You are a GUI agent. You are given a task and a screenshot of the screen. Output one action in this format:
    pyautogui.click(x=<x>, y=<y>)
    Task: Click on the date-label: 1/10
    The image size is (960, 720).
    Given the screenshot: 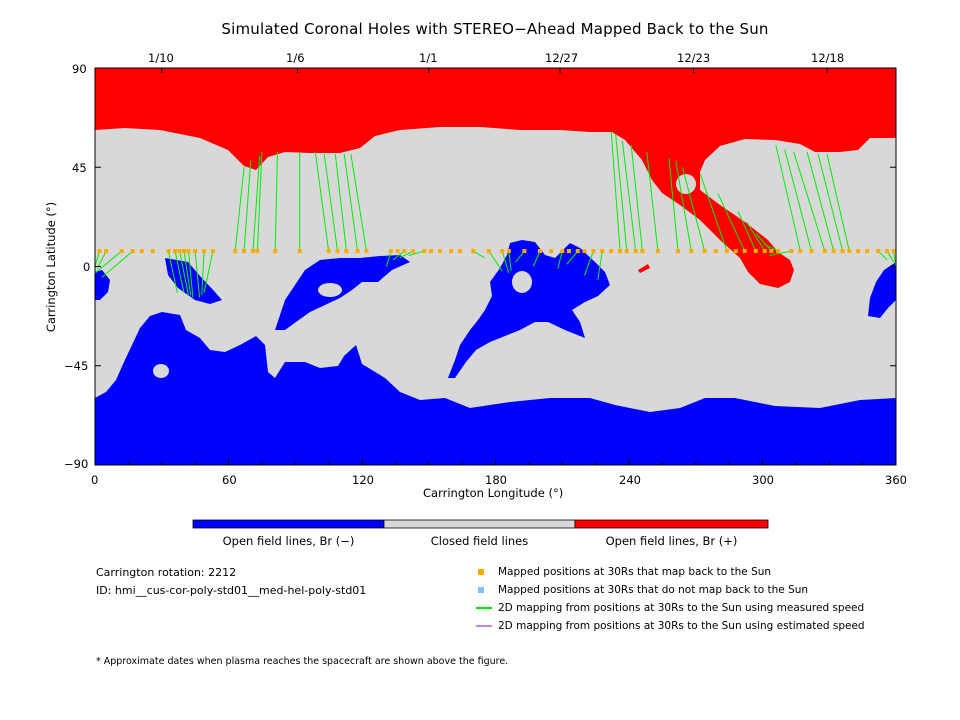 What is the action you would take?
    pyautogui.click(x=161, y=58)
    